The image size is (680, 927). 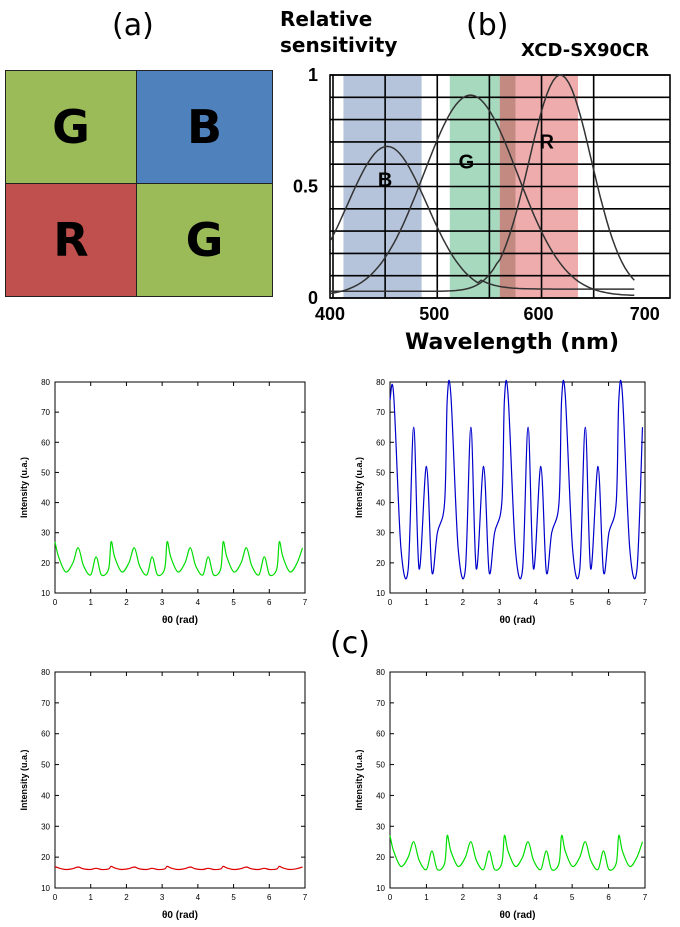 I want to click on bayer-cell-g1: G, so click(x=71, y=127).